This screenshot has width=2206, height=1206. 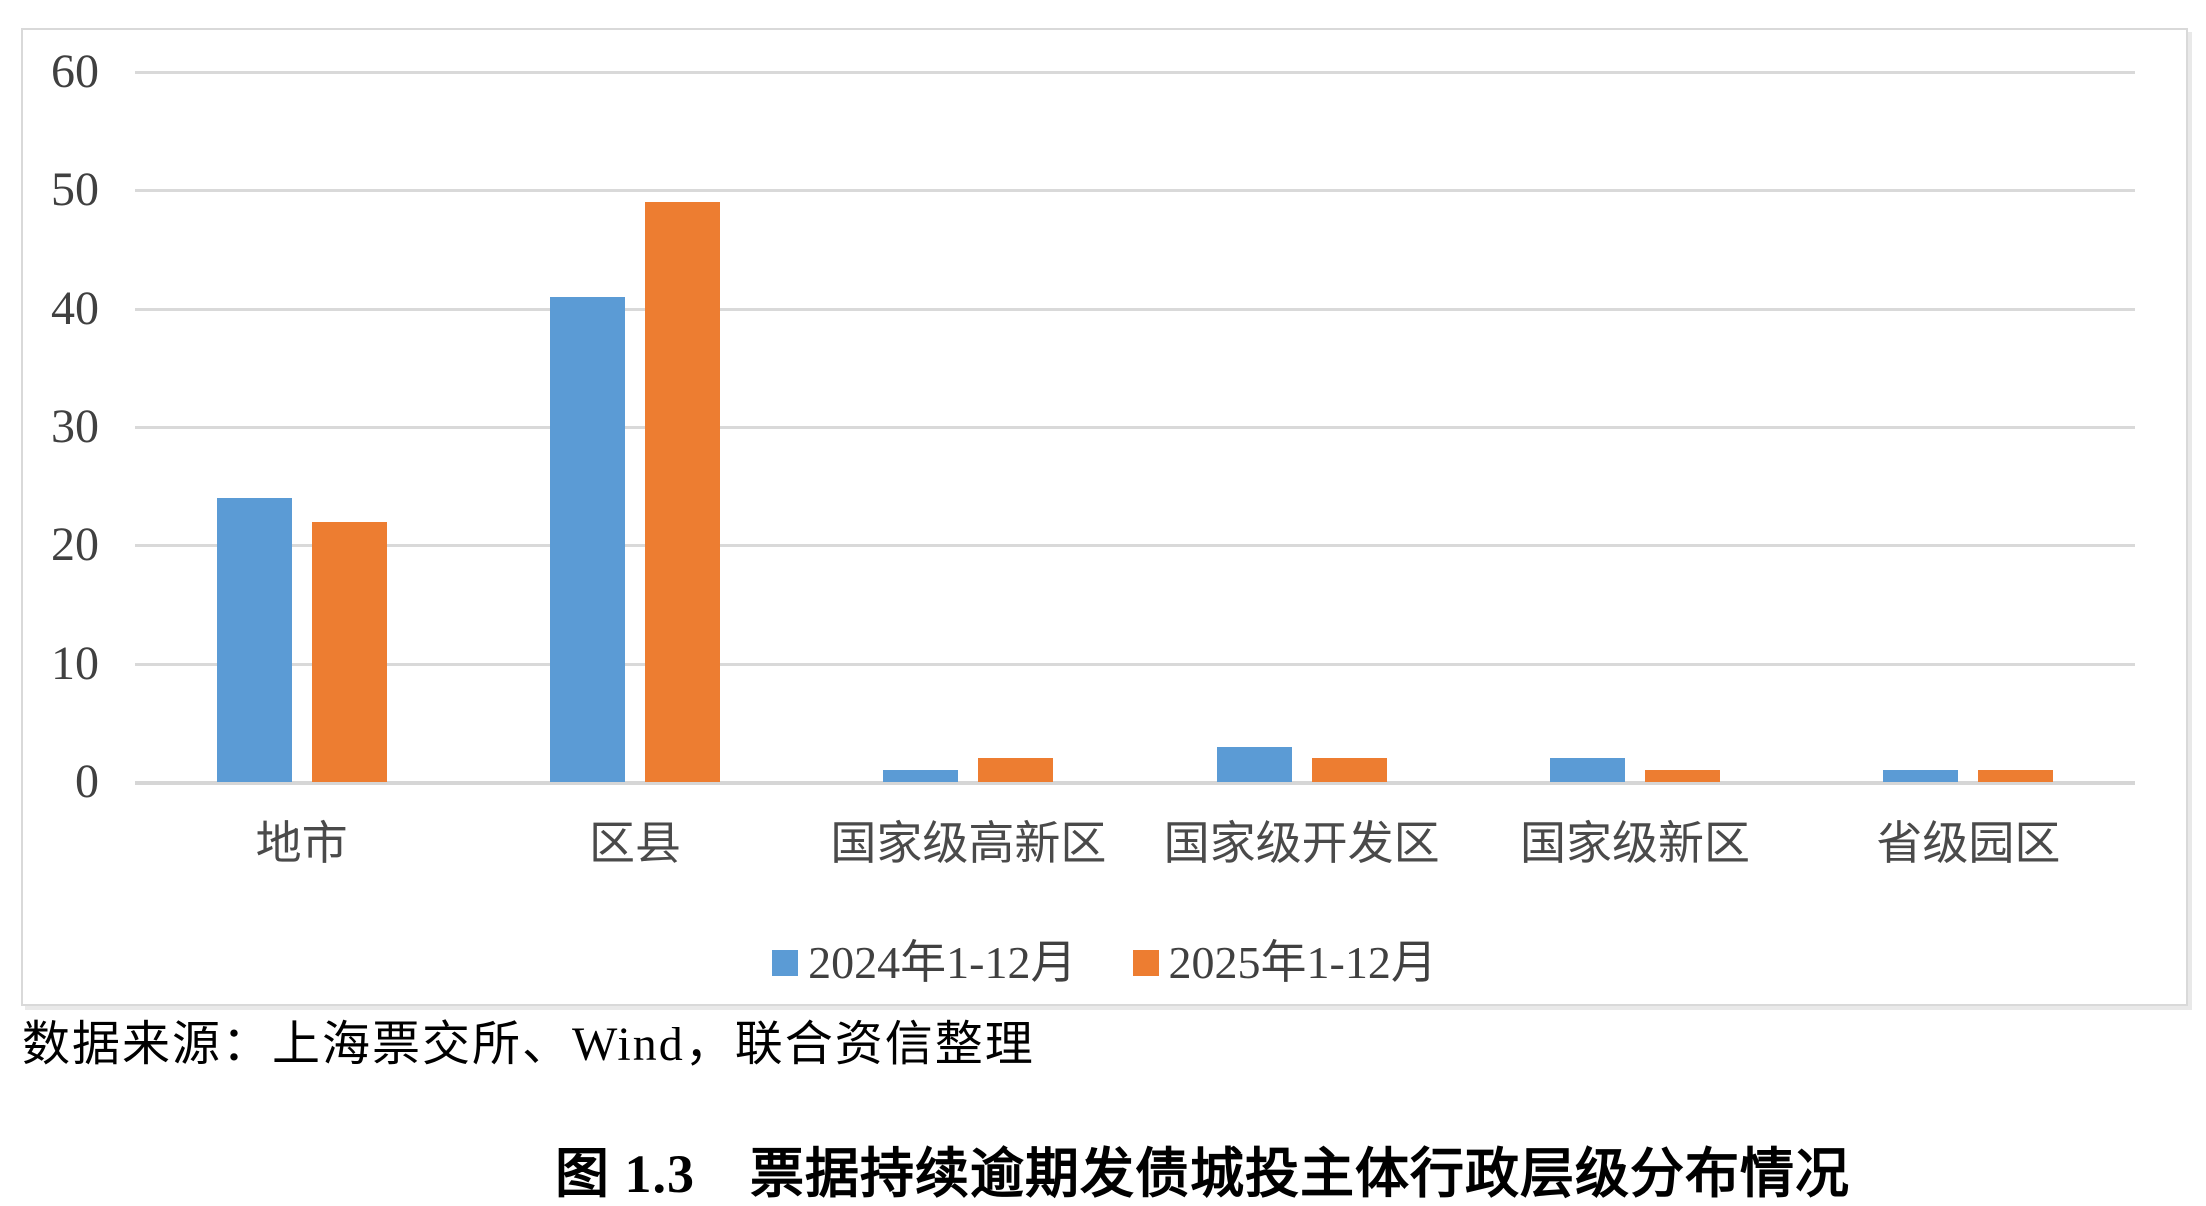 What do you see at coordinates (921, 776) in the screenshot?
I see `bar-series0-cat2` at bounding box center [921, 776].